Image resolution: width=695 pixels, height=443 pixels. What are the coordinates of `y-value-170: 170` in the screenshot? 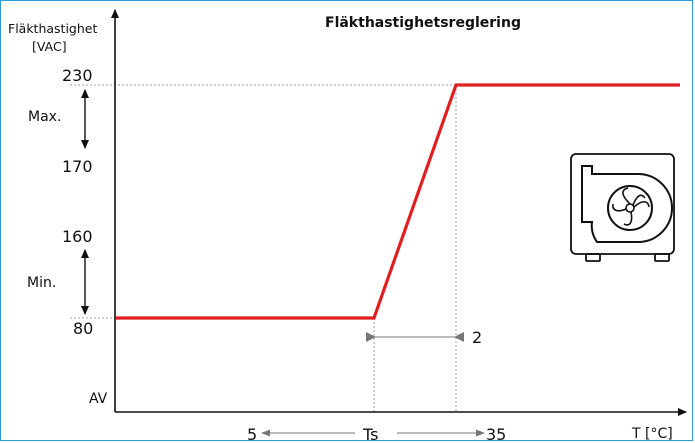 It's located at (77, 166).